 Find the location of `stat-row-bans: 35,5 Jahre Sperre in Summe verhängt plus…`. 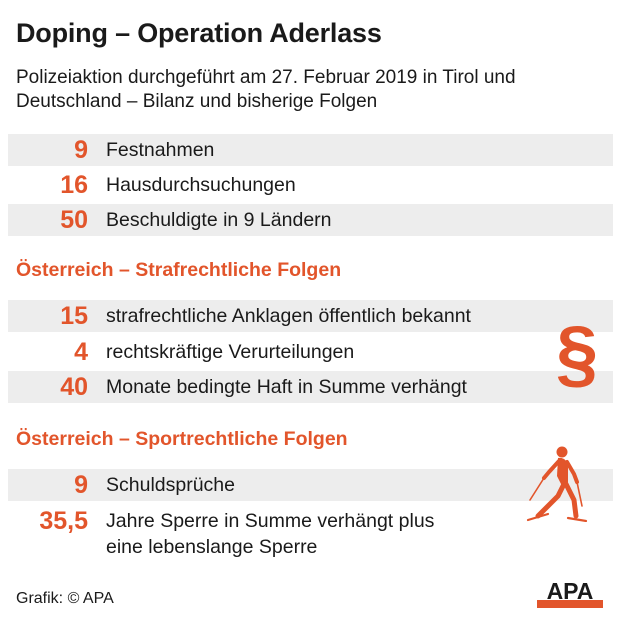

stat-row-bans: 35,5 Jahre Sperre in Summe verhängt plus… is located at coordinates (310, 533).